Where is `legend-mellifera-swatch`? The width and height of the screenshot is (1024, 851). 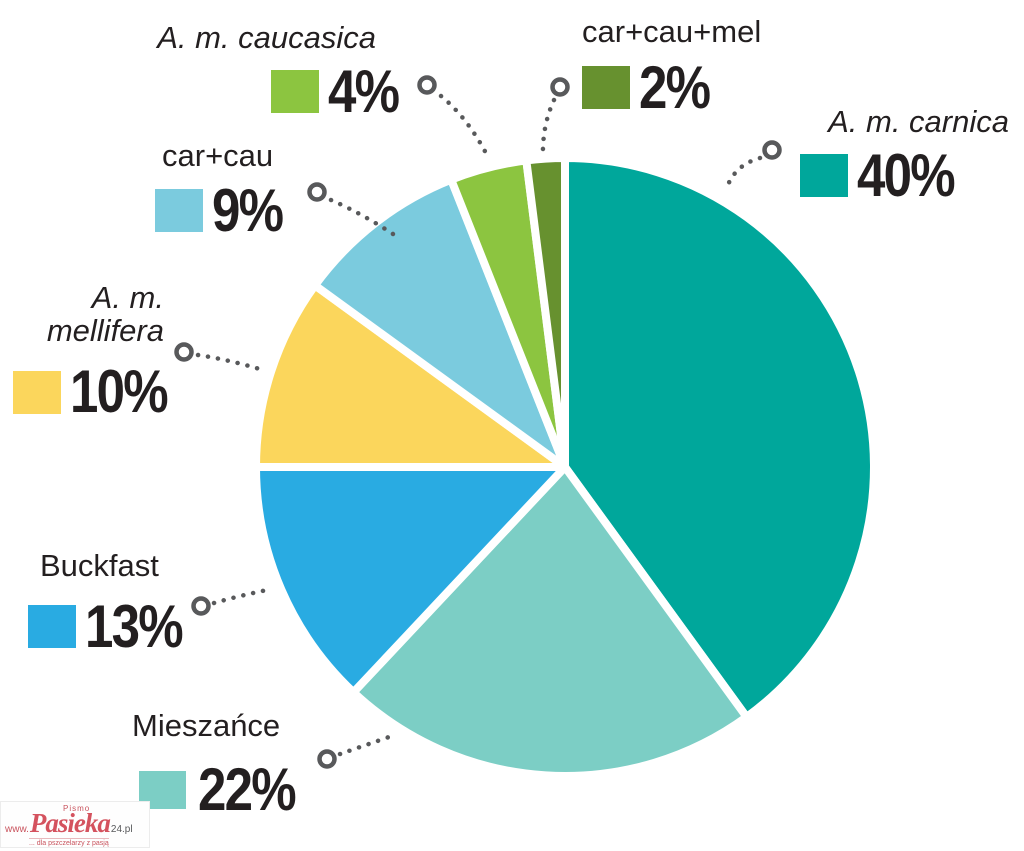 legend-mellifera-swatch is located at coordinates (37, 392).